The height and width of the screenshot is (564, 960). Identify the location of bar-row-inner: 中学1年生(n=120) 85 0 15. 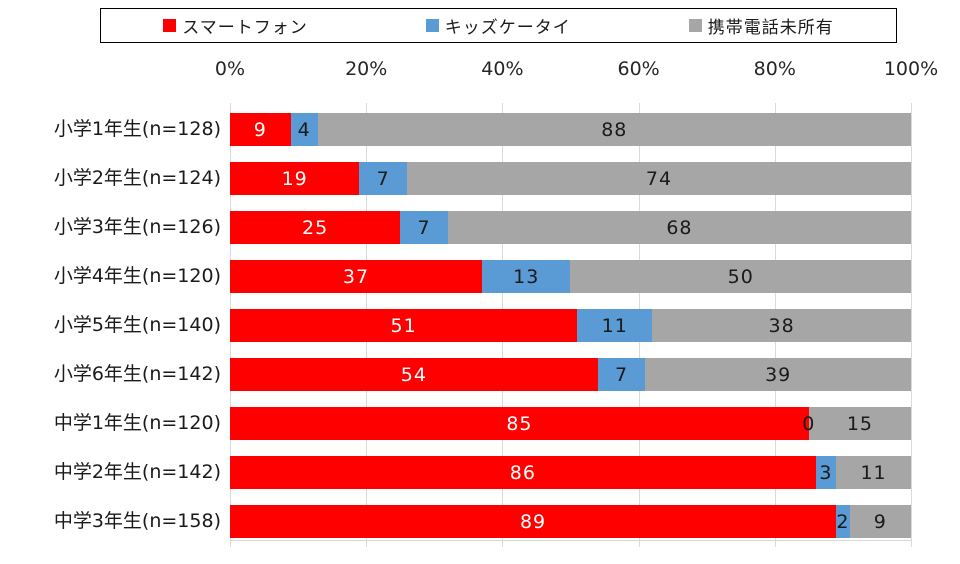
(455, 423).